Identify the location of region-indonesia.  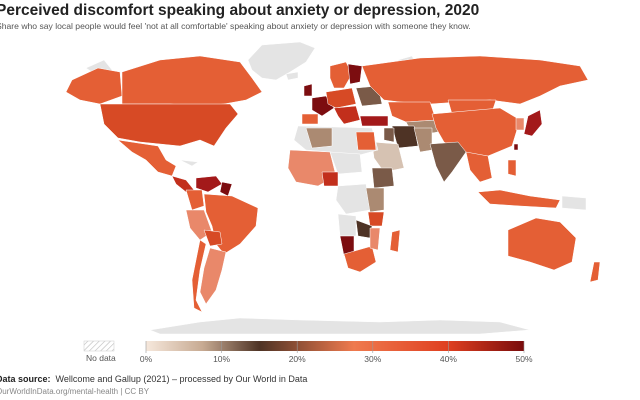
(519, 199).